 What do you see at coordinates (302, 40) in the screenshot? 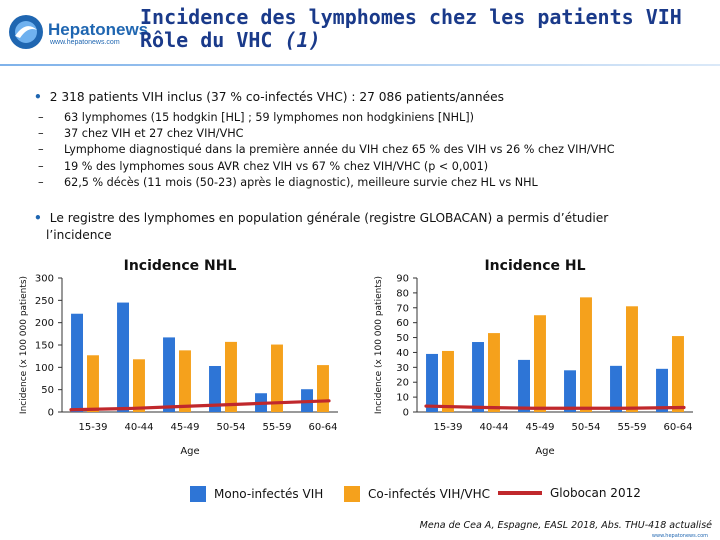
I see `title-reference: (1)` at bounding box center [302, 40].